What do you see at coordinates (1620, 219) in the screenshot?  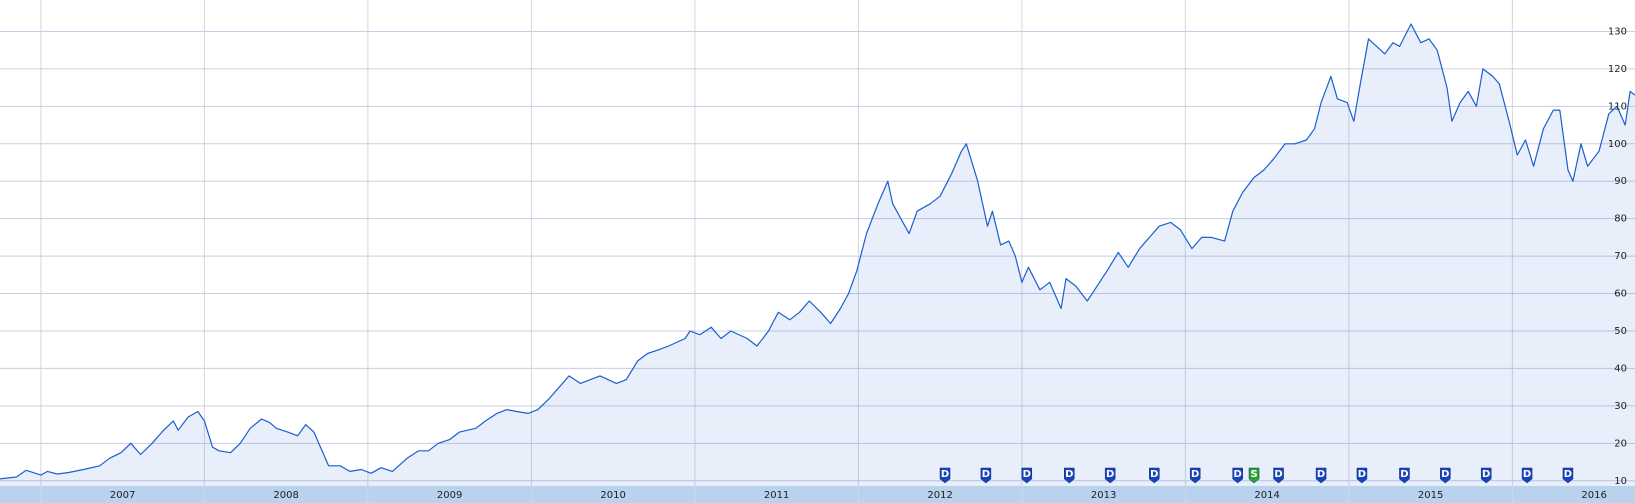 I see `y-tick-label: 80` at bounding box center [1620, 219].